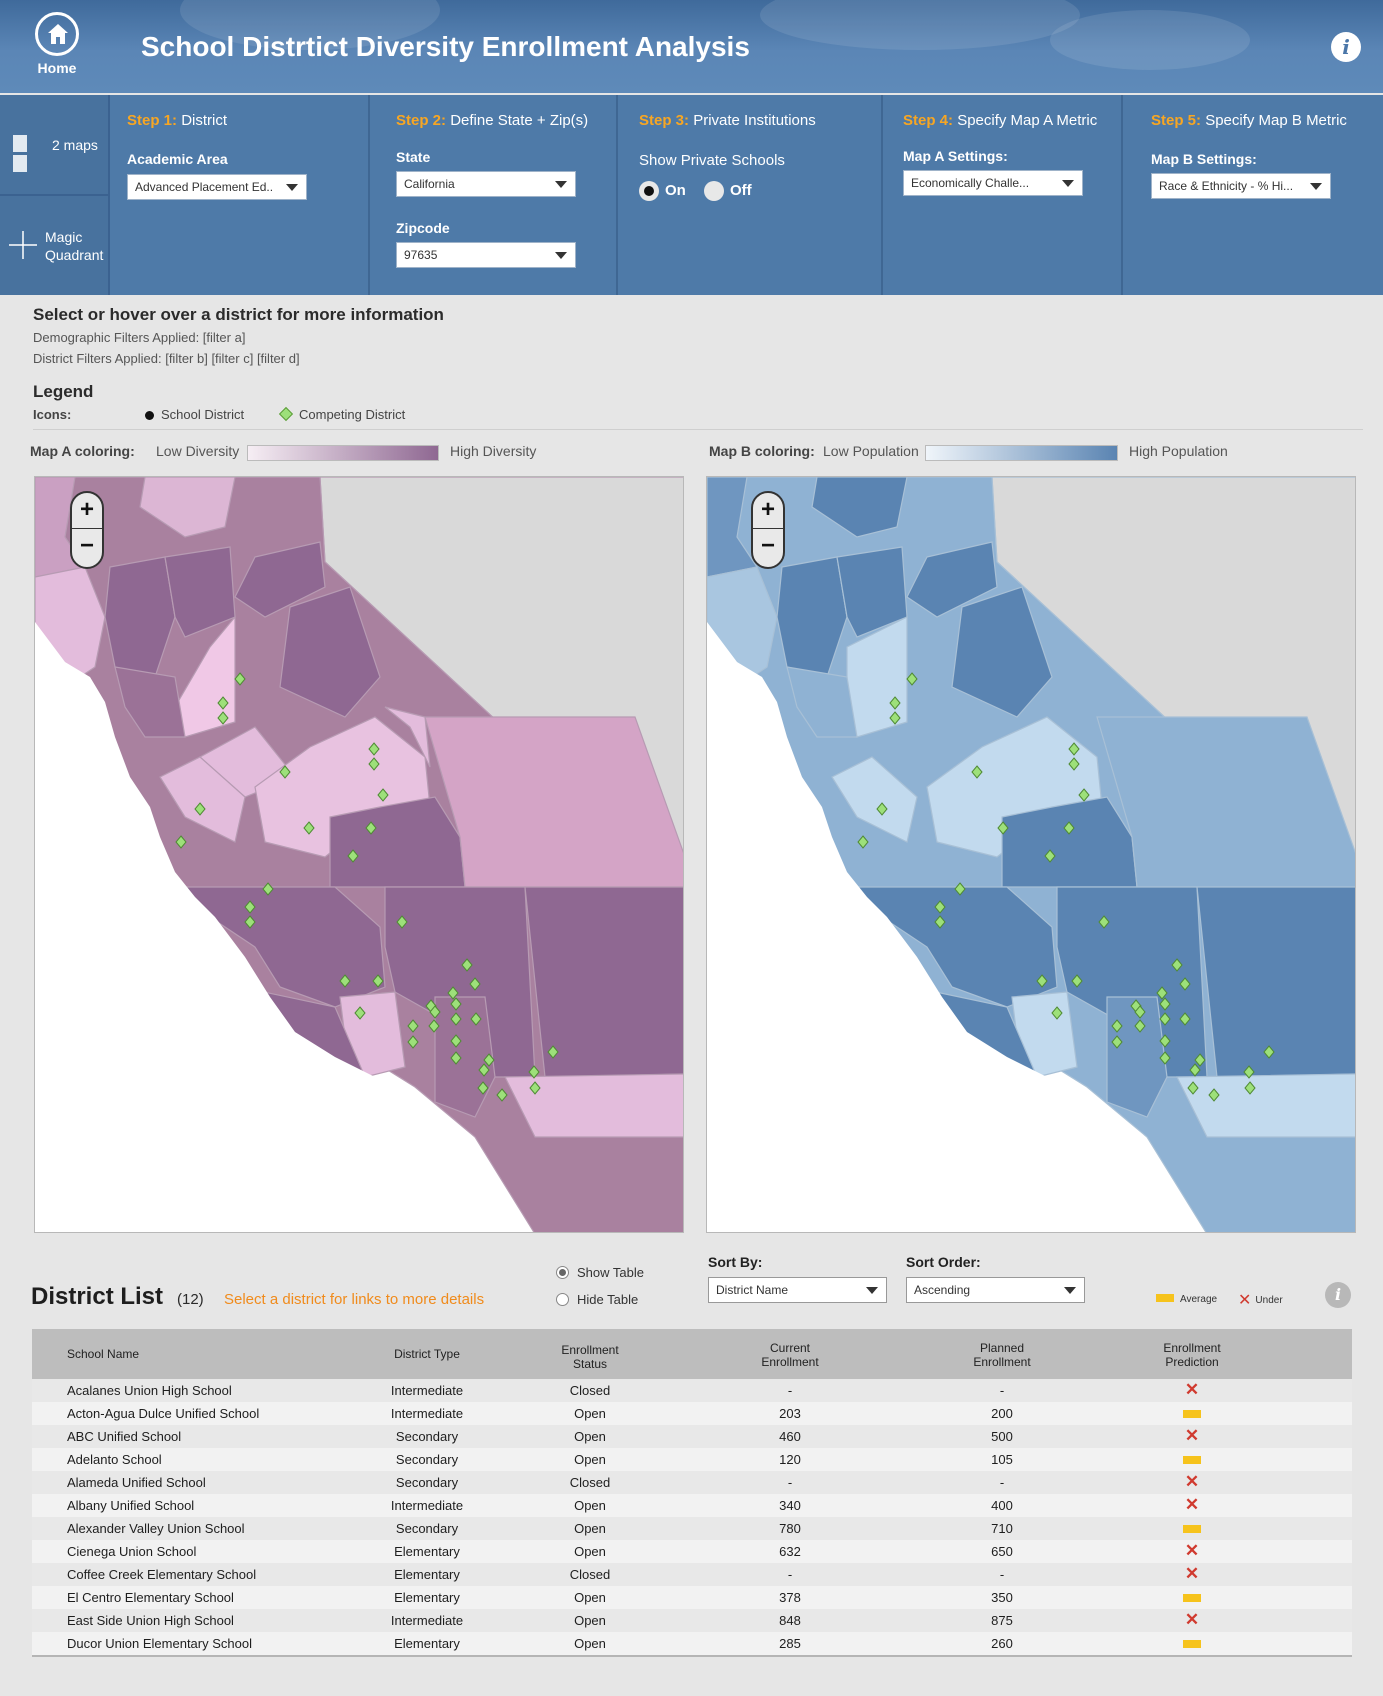 The width and height of the screenshot is (1383, 1696). I want to click on academic-area-select: Advanced Placement Ed.., so click(217, 187).